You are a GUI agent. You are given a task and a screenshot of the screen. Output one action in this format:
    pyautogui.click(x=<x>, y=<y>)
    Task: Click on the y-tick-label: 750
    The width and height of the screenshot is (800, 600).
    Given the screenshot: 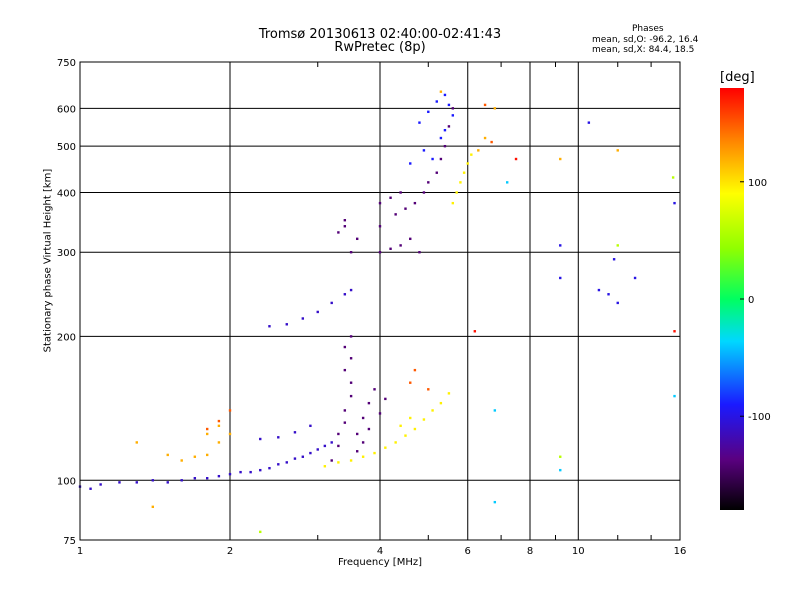 What is the action you would take?
    pyautogui.click(x=66, y=63)
    